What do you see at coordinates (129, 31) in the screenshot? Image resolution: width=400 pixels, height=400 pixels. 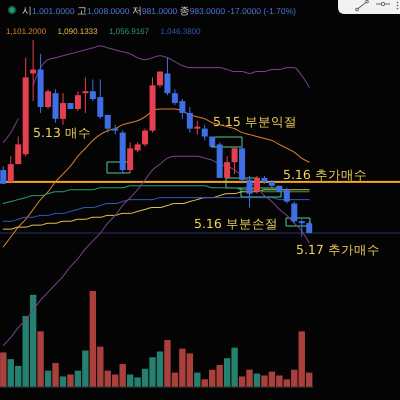 I see `text: 1,056.9167` at bounding box center [129, 31].